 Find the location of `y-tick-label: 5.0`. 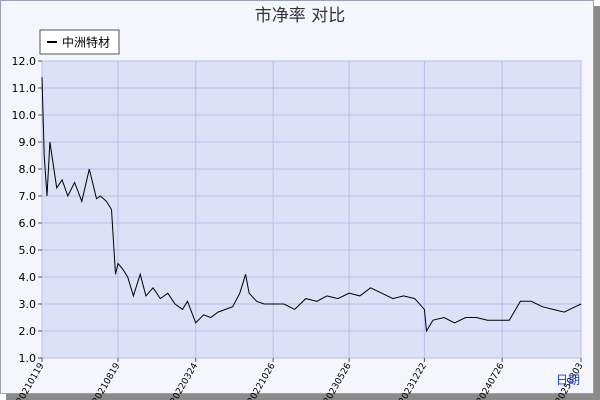

y-tick-label: 5.0 is located at coordinates (28, 250).